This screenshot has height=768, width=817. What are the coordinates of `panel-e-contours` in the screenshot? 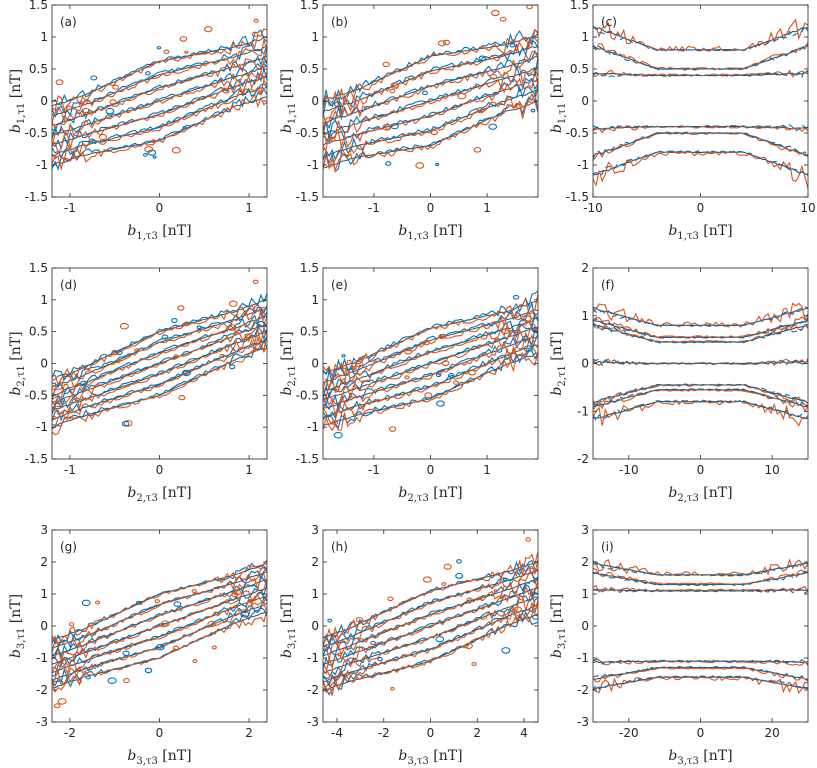 It's located at (430, 364).